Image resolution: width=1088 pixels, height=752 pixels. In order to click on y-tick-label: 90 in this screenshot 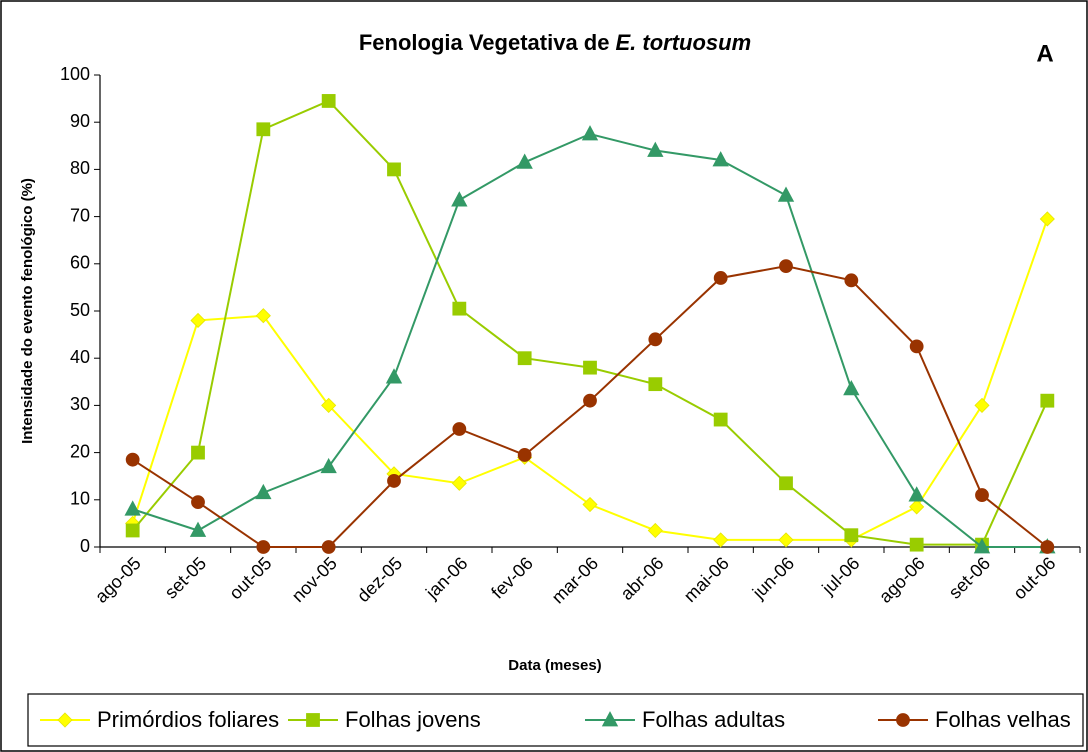, I will do `click(80, 121)`.